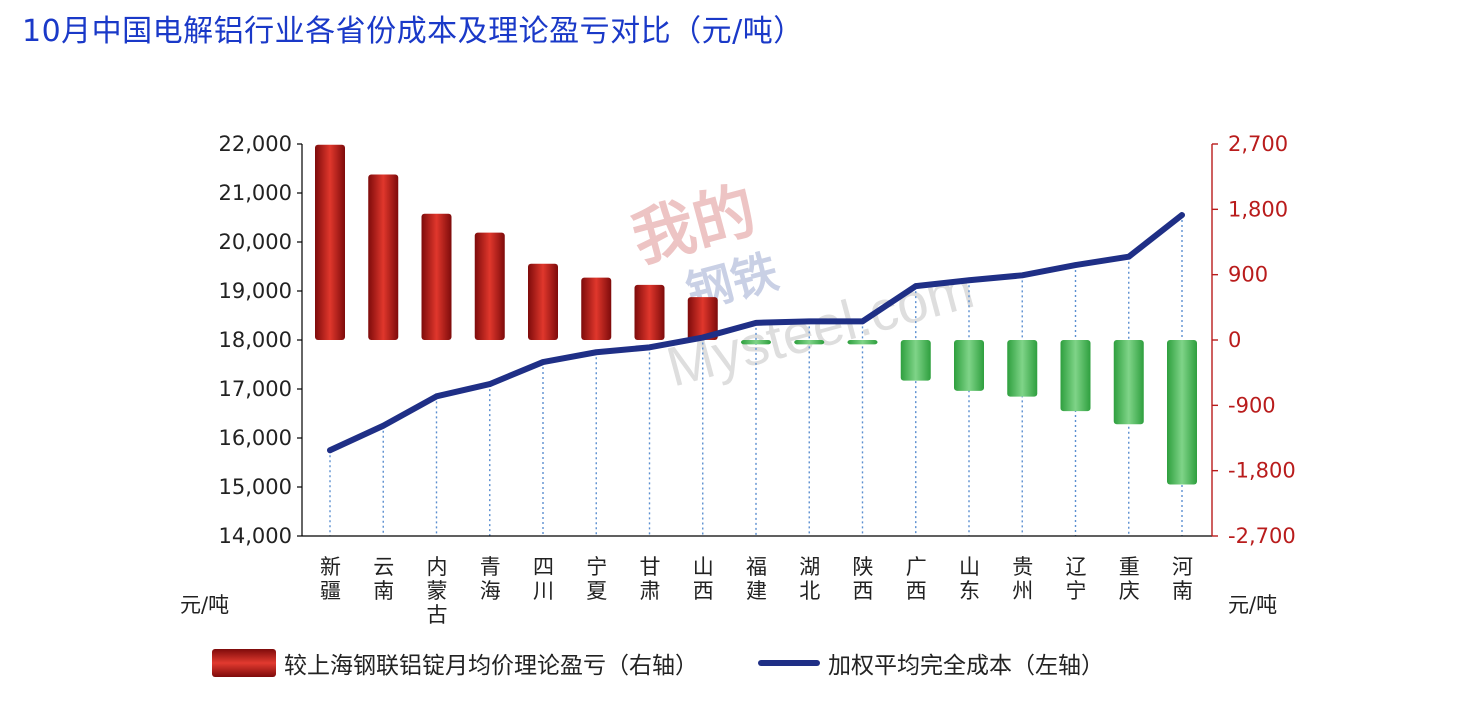  What do you see at coordinates (703, 579) in the screenshot?
I see `category-label: 山西` at bounding box center [703, 579].